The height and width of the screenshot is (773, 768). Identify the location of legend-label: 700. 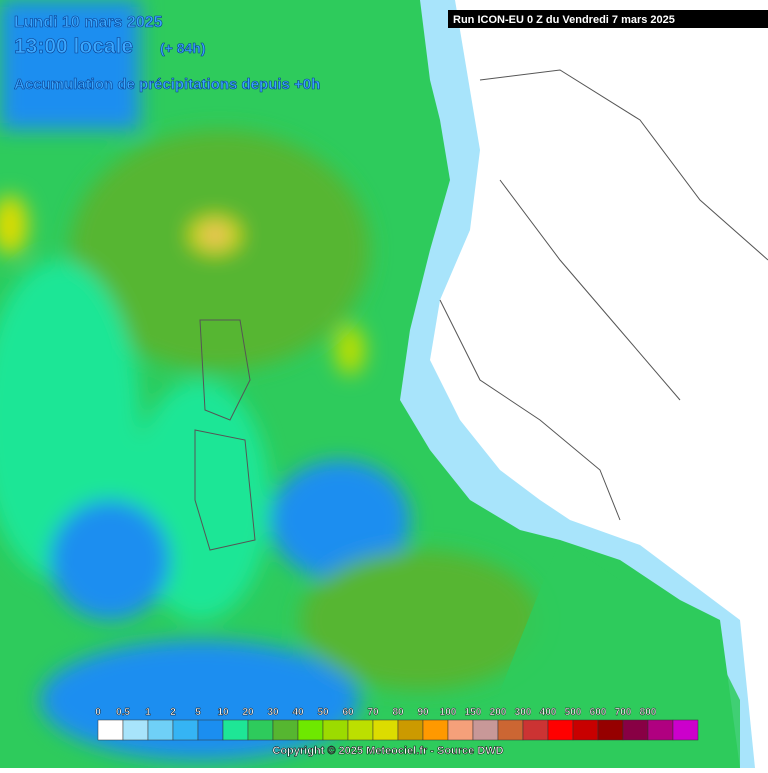
(623, 712).